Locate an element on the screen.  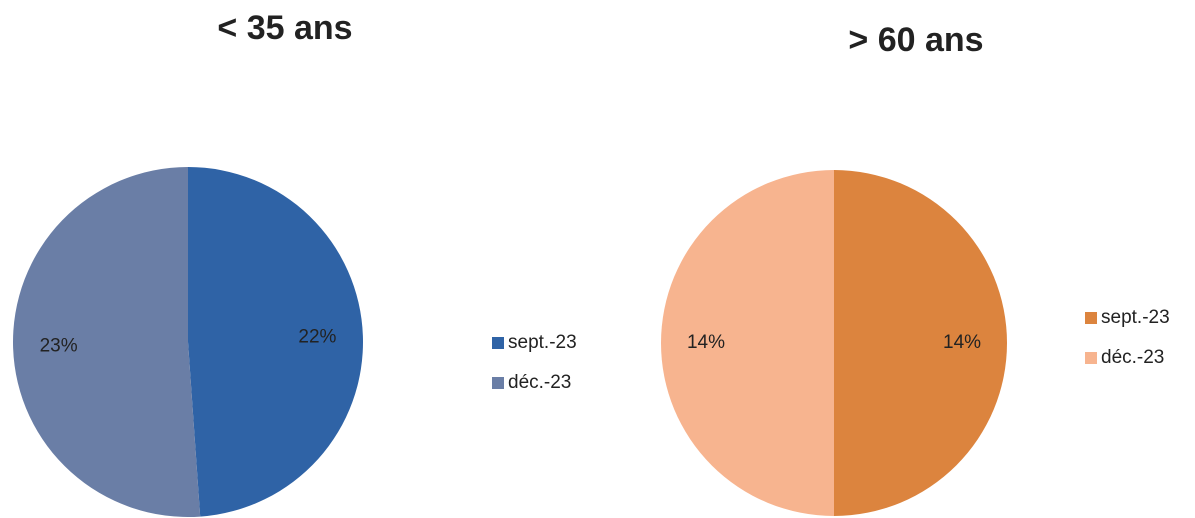
data-label: 23% is located at coordinates (59, 346).